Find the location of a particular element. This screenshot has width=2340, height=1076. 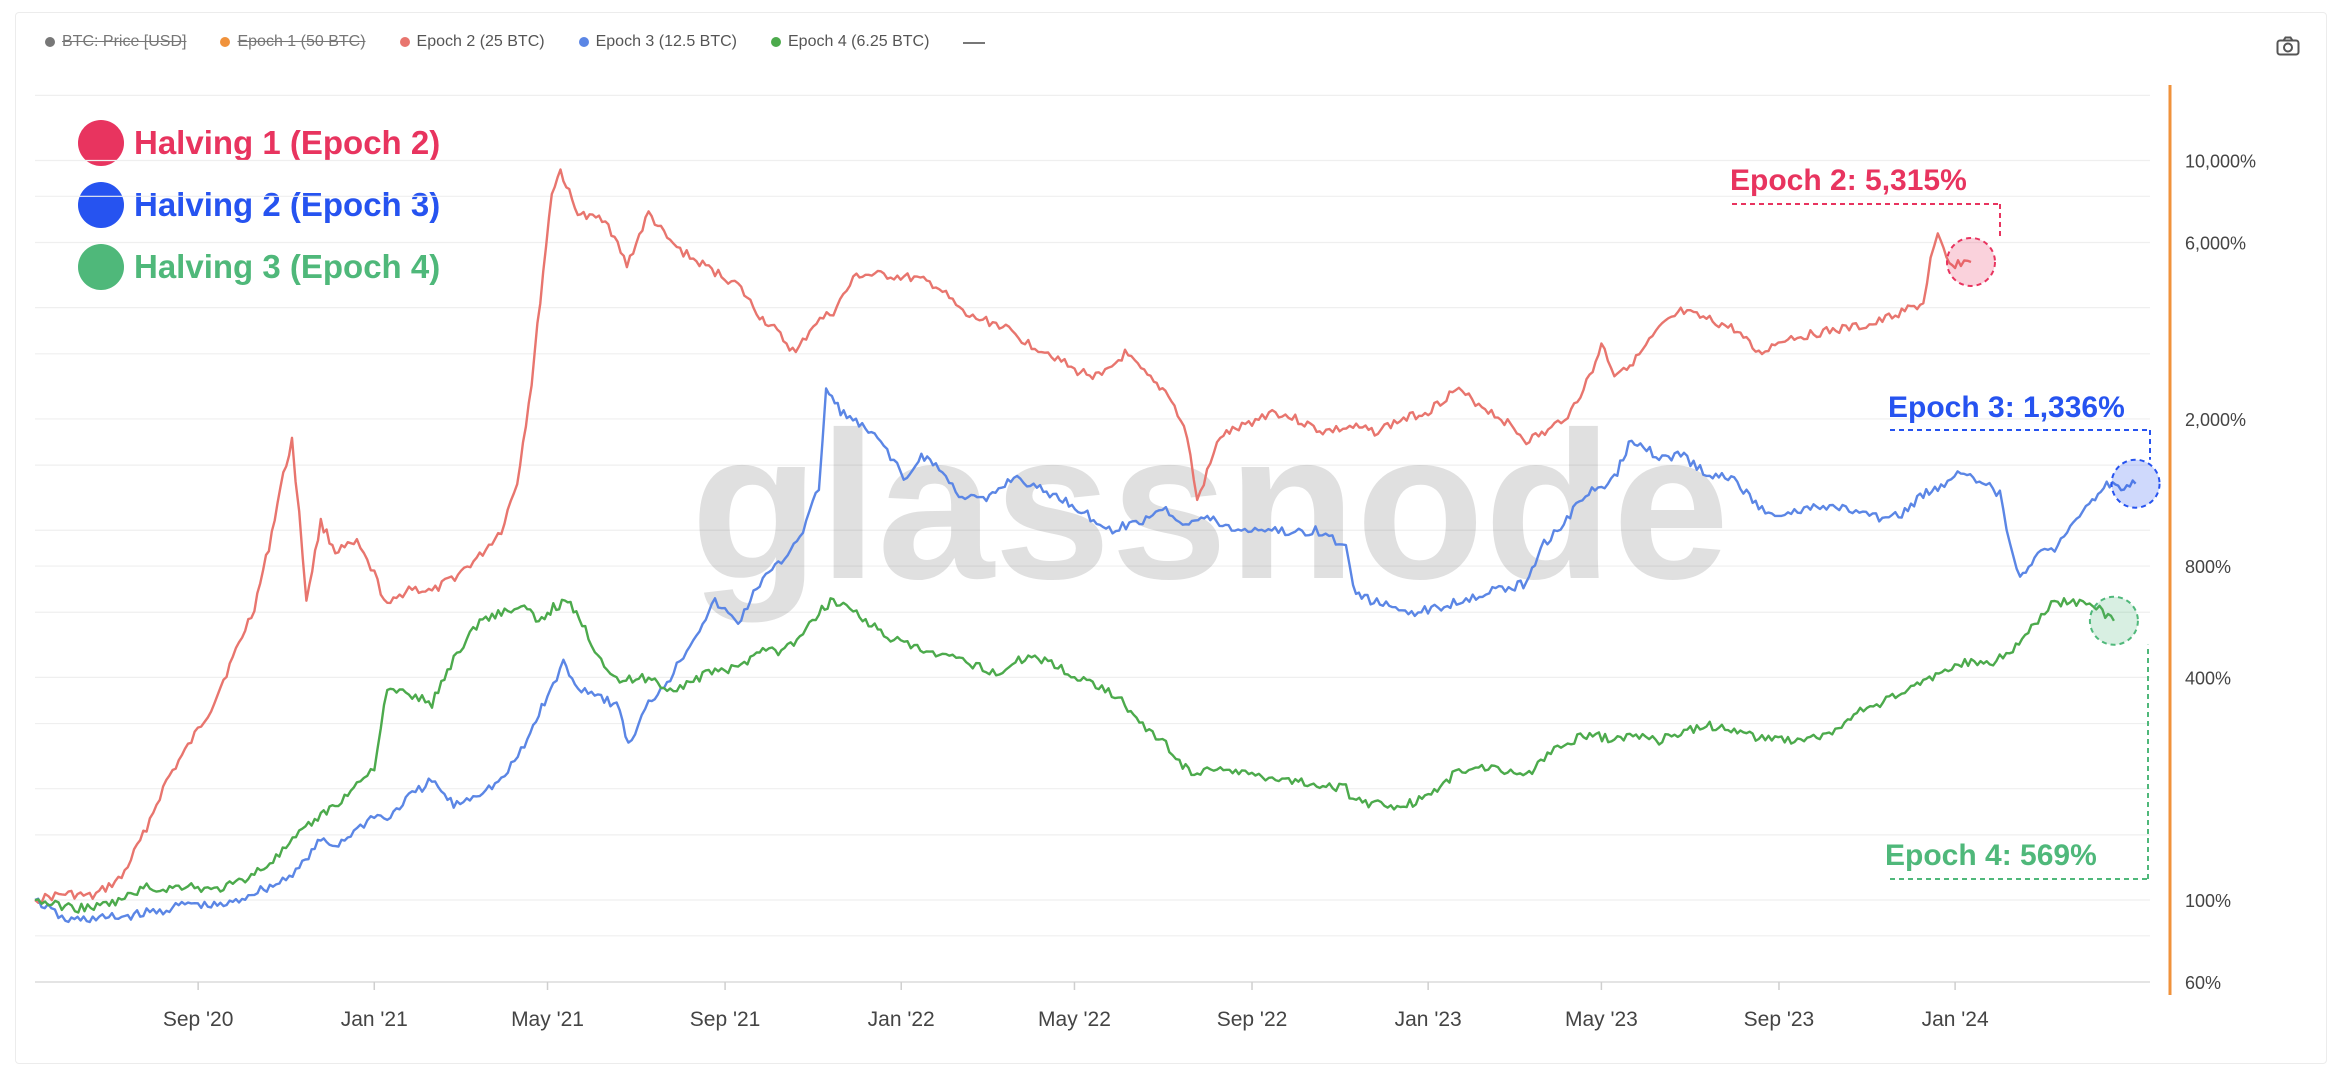

x-tick-label: Jan '22 is located at coordinates (901, 1019).